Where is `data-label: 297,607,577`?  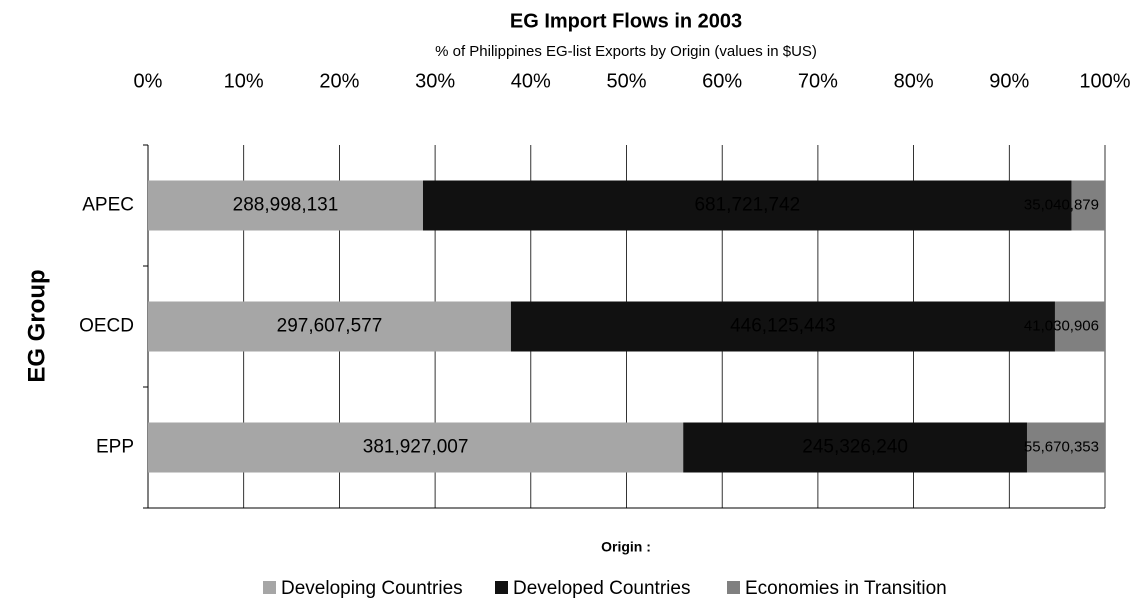
data-label: 297,607,577 is located at coordinates (330, 326).